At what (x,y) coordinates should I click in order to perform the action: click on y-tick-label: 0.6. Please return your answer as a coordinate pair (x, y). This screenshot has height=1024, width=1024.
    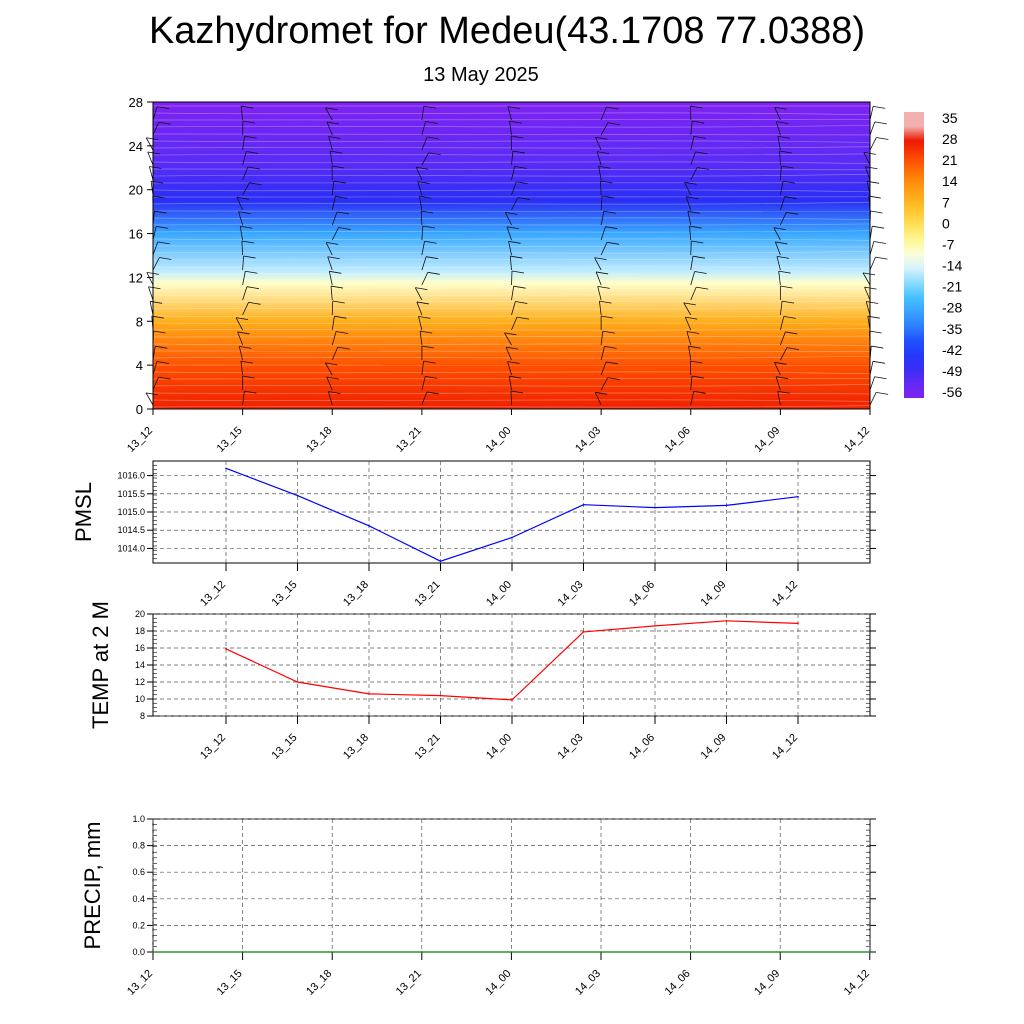
    Looking at the image, I should click on (138, 872).